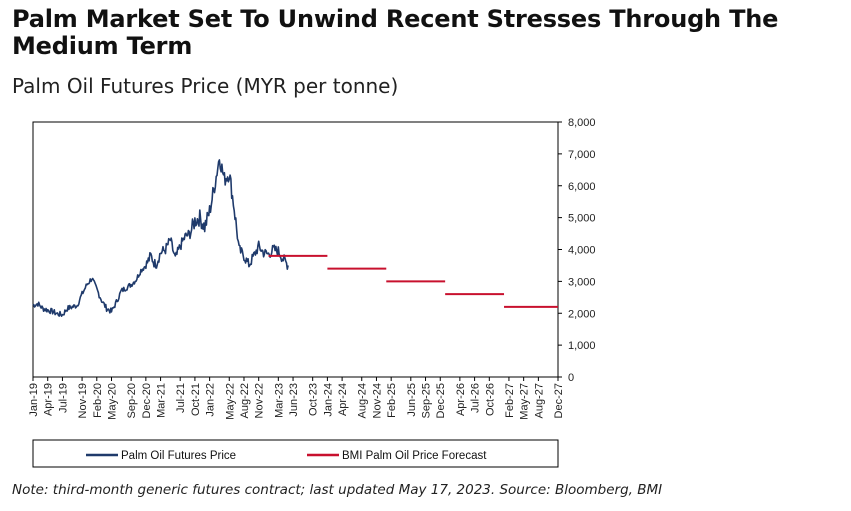  Describe the element at coordinates (49, 399) in the screenshot. I see `x-tick-label: Apr-19` at that location.